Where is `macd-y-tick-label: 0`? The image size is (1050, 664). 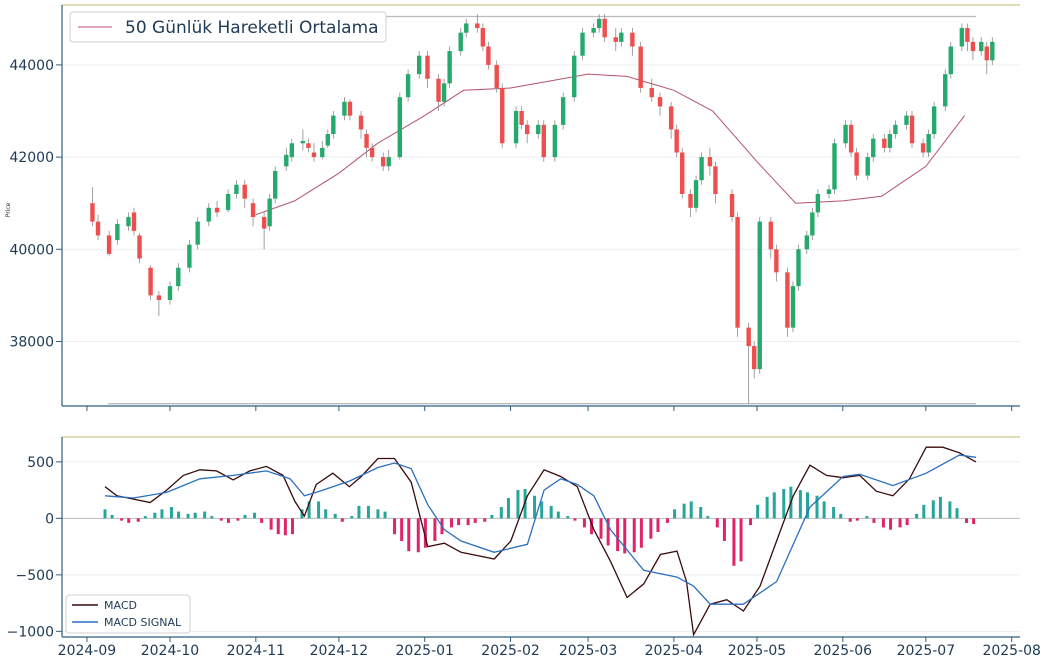 macd-y-tick-label: 0 is located at coordinates (49, 519).